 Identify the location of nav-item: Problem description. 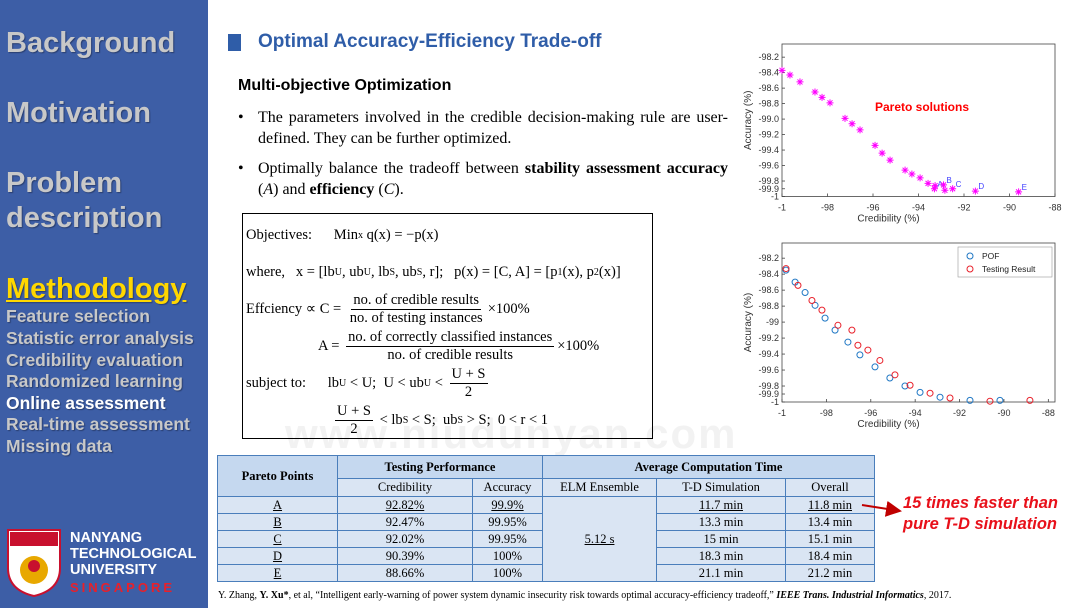
(84, 200).